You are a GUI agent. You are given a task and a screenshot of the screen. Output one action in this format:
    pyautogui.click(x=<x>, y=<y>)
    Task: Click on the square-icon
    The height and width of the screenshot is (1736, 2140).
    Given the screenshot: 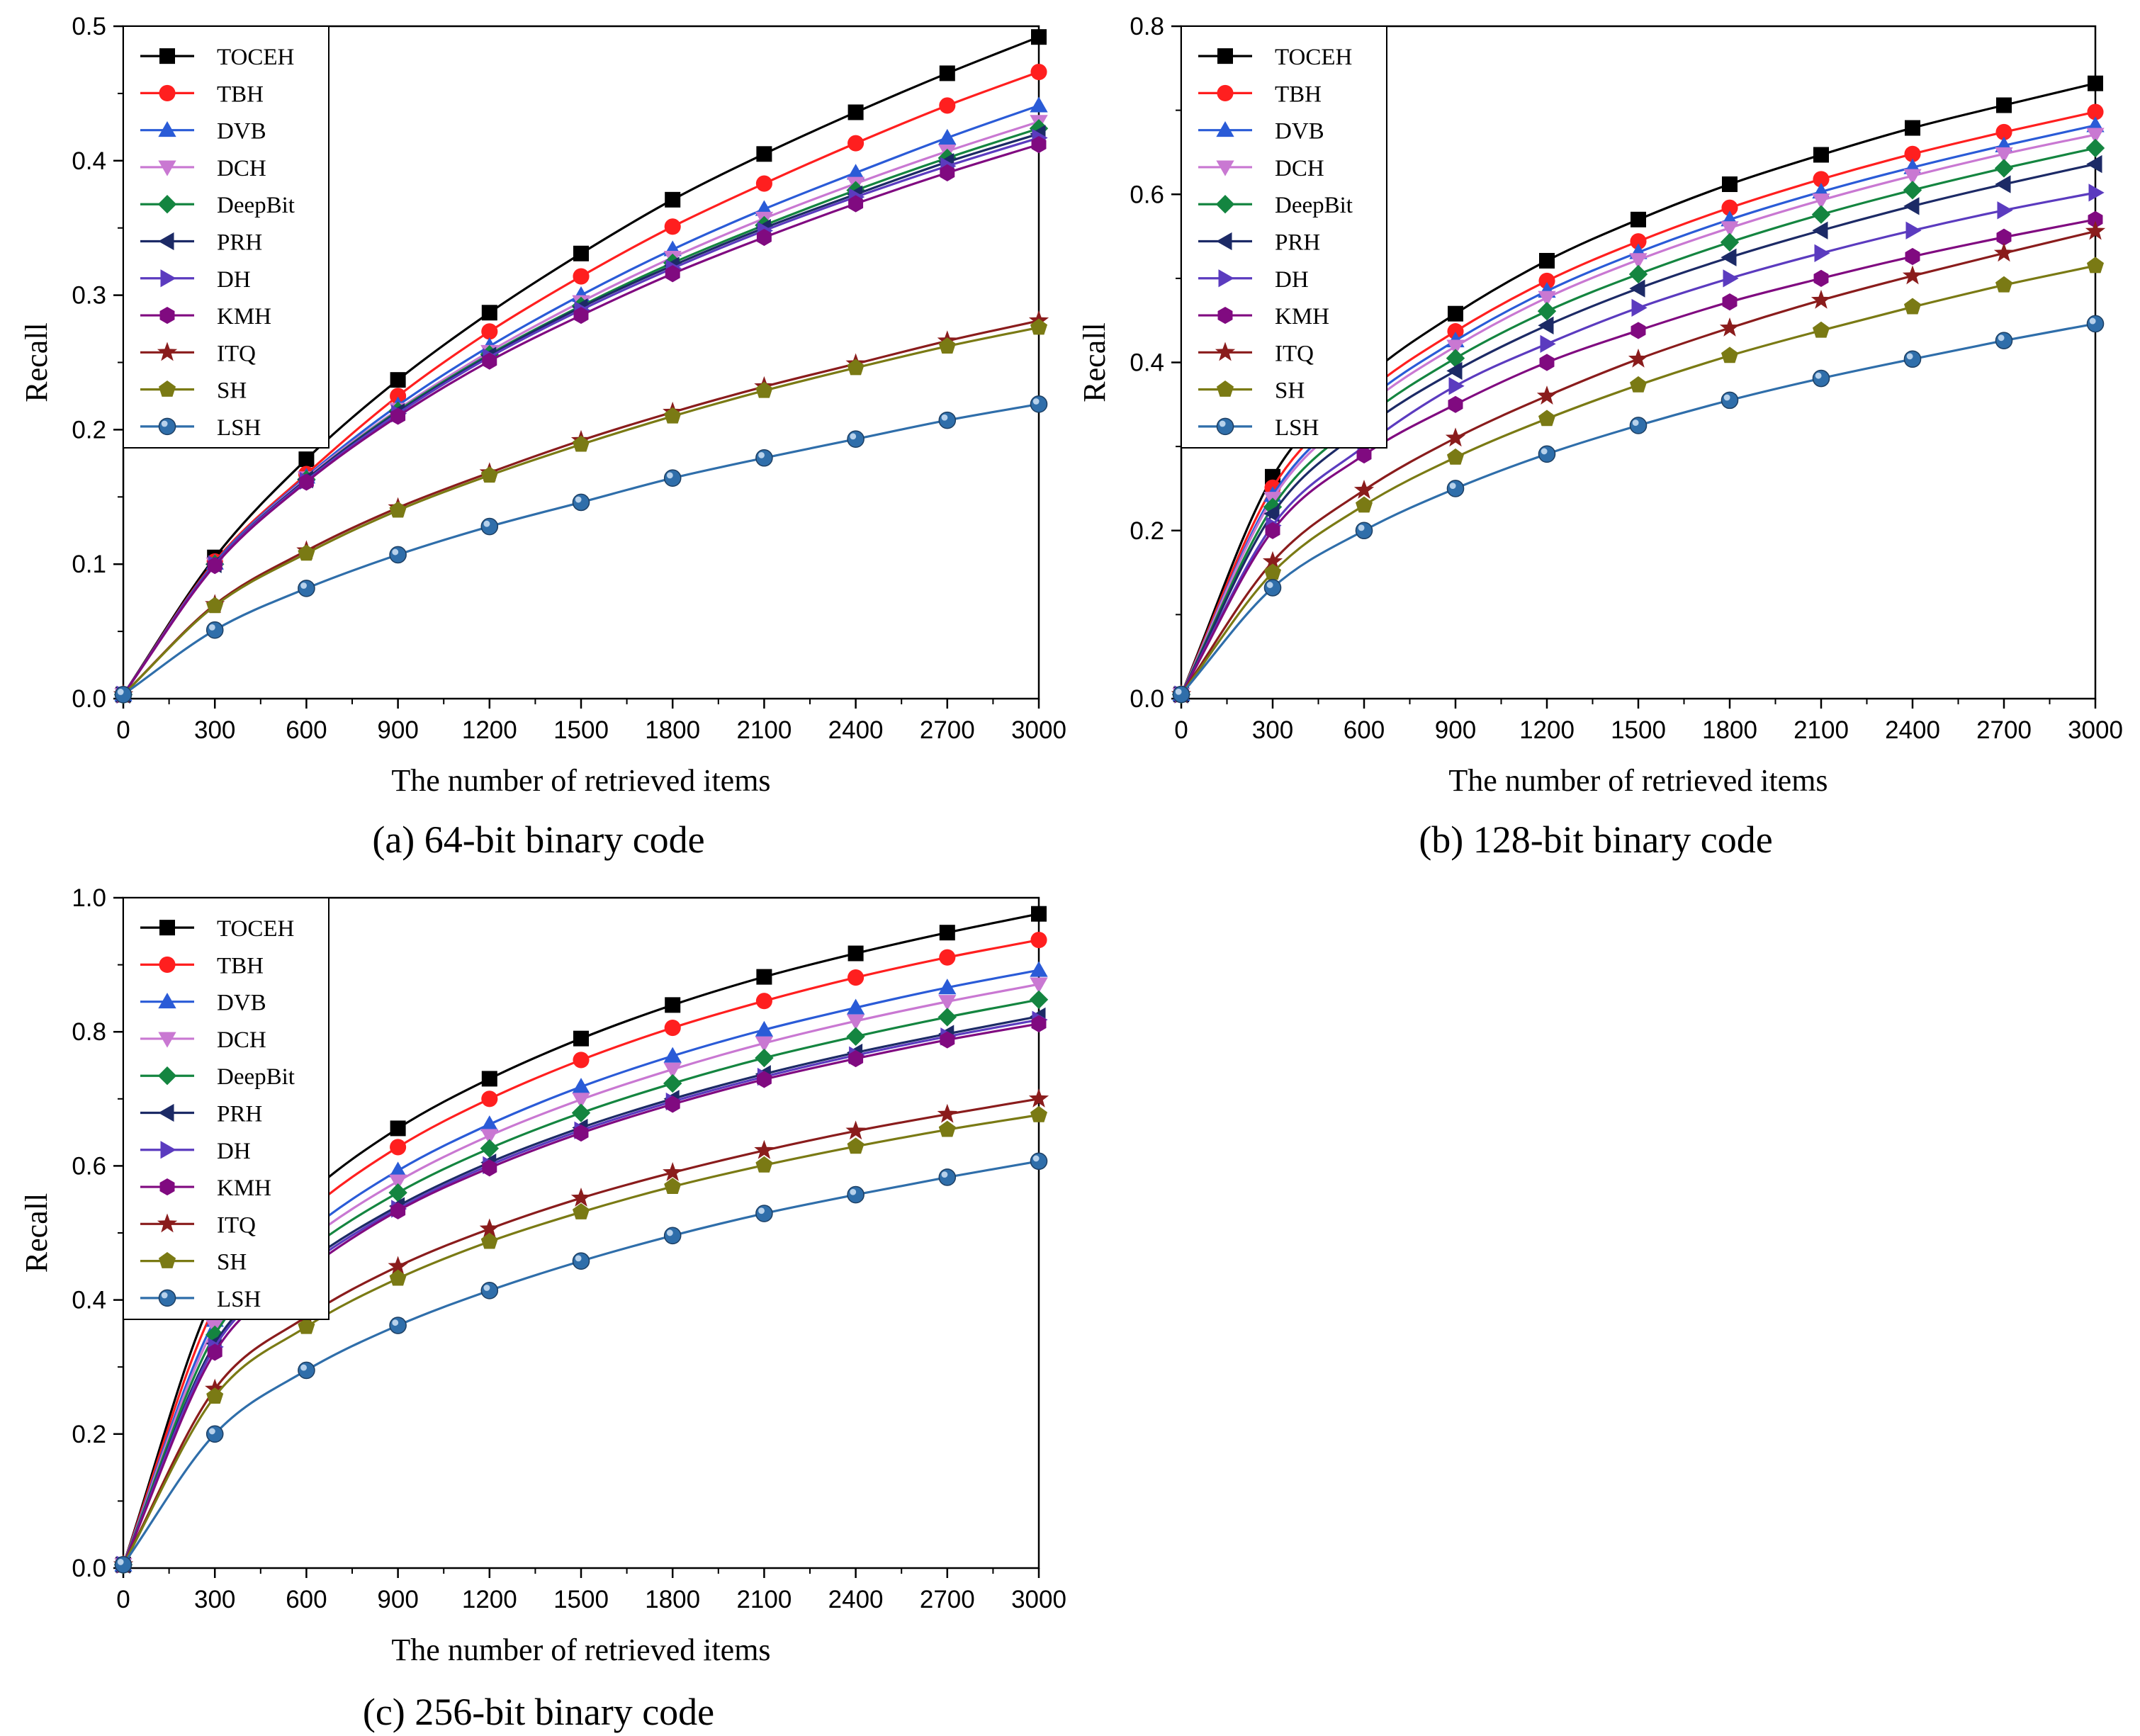 What is the action you would take?
    pyautogui.click(x=167, y=56)
    